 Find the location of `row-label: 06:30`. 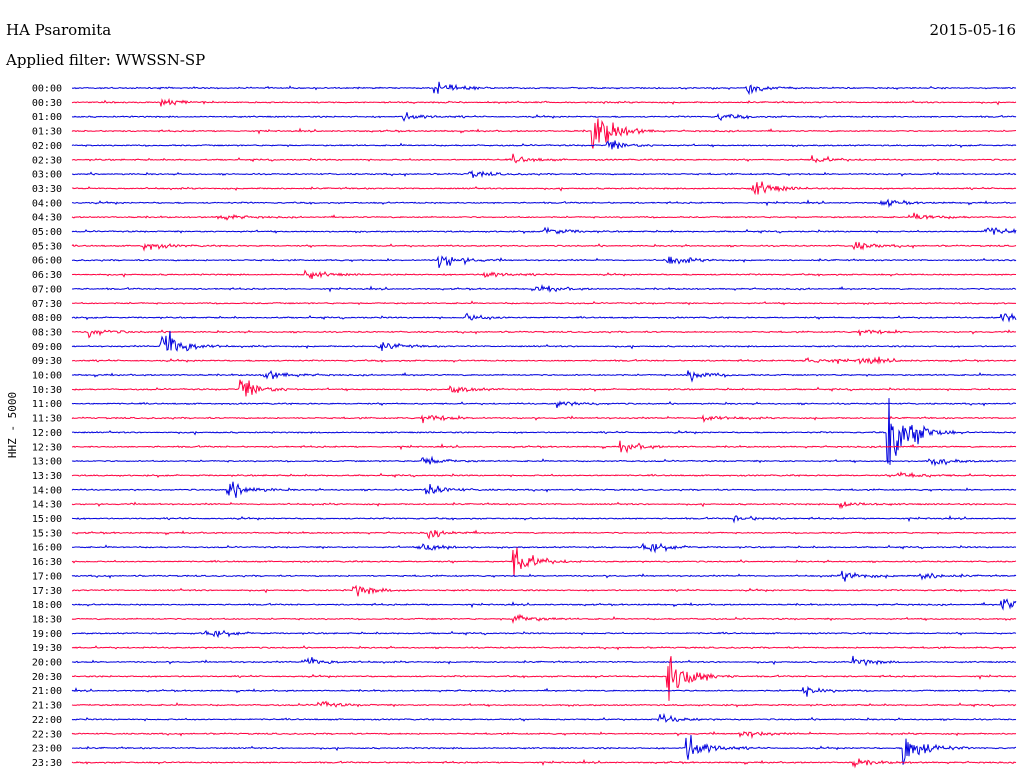

row-label: 06:30 is located at coordinates (47, 275).